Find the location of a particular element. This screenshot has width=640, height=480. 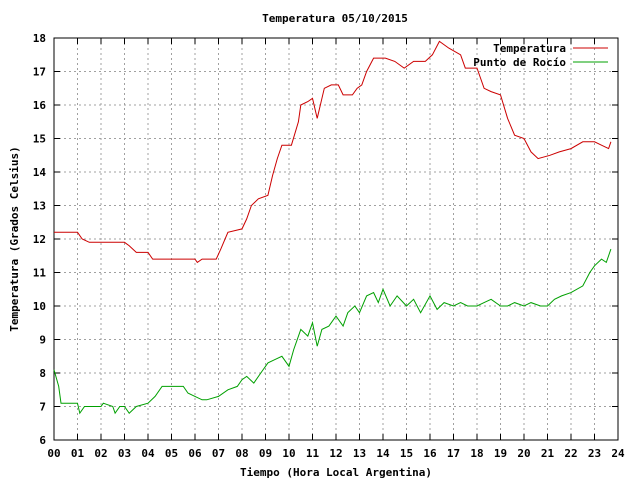

x-tick-label: 15 is located at coordinates (406, 453).